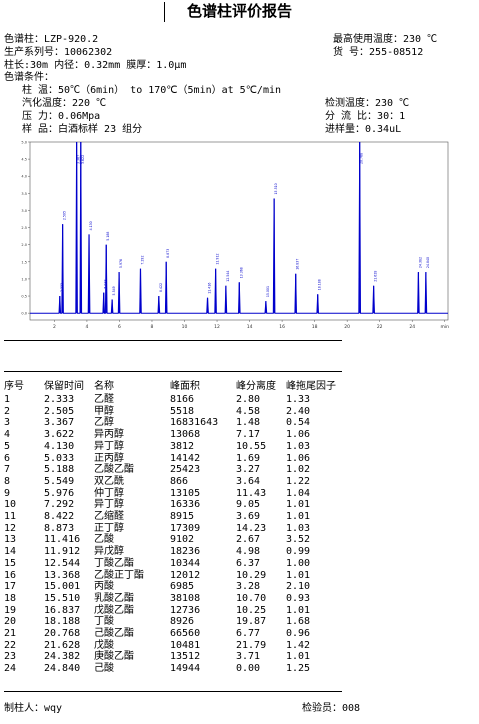 The image size is (479, 724). I want to click on row-tail: 1.33, so click(298, 399).